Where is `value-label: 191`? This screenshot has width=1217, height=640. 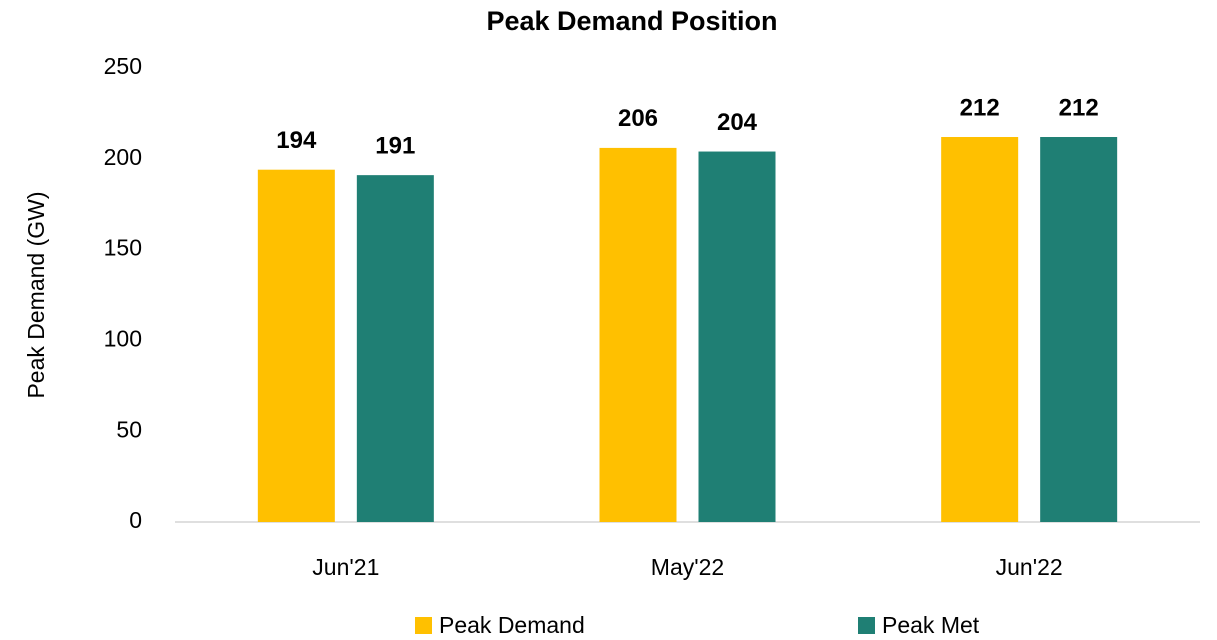
value-label: 191 is located at coordinates (395, 145).